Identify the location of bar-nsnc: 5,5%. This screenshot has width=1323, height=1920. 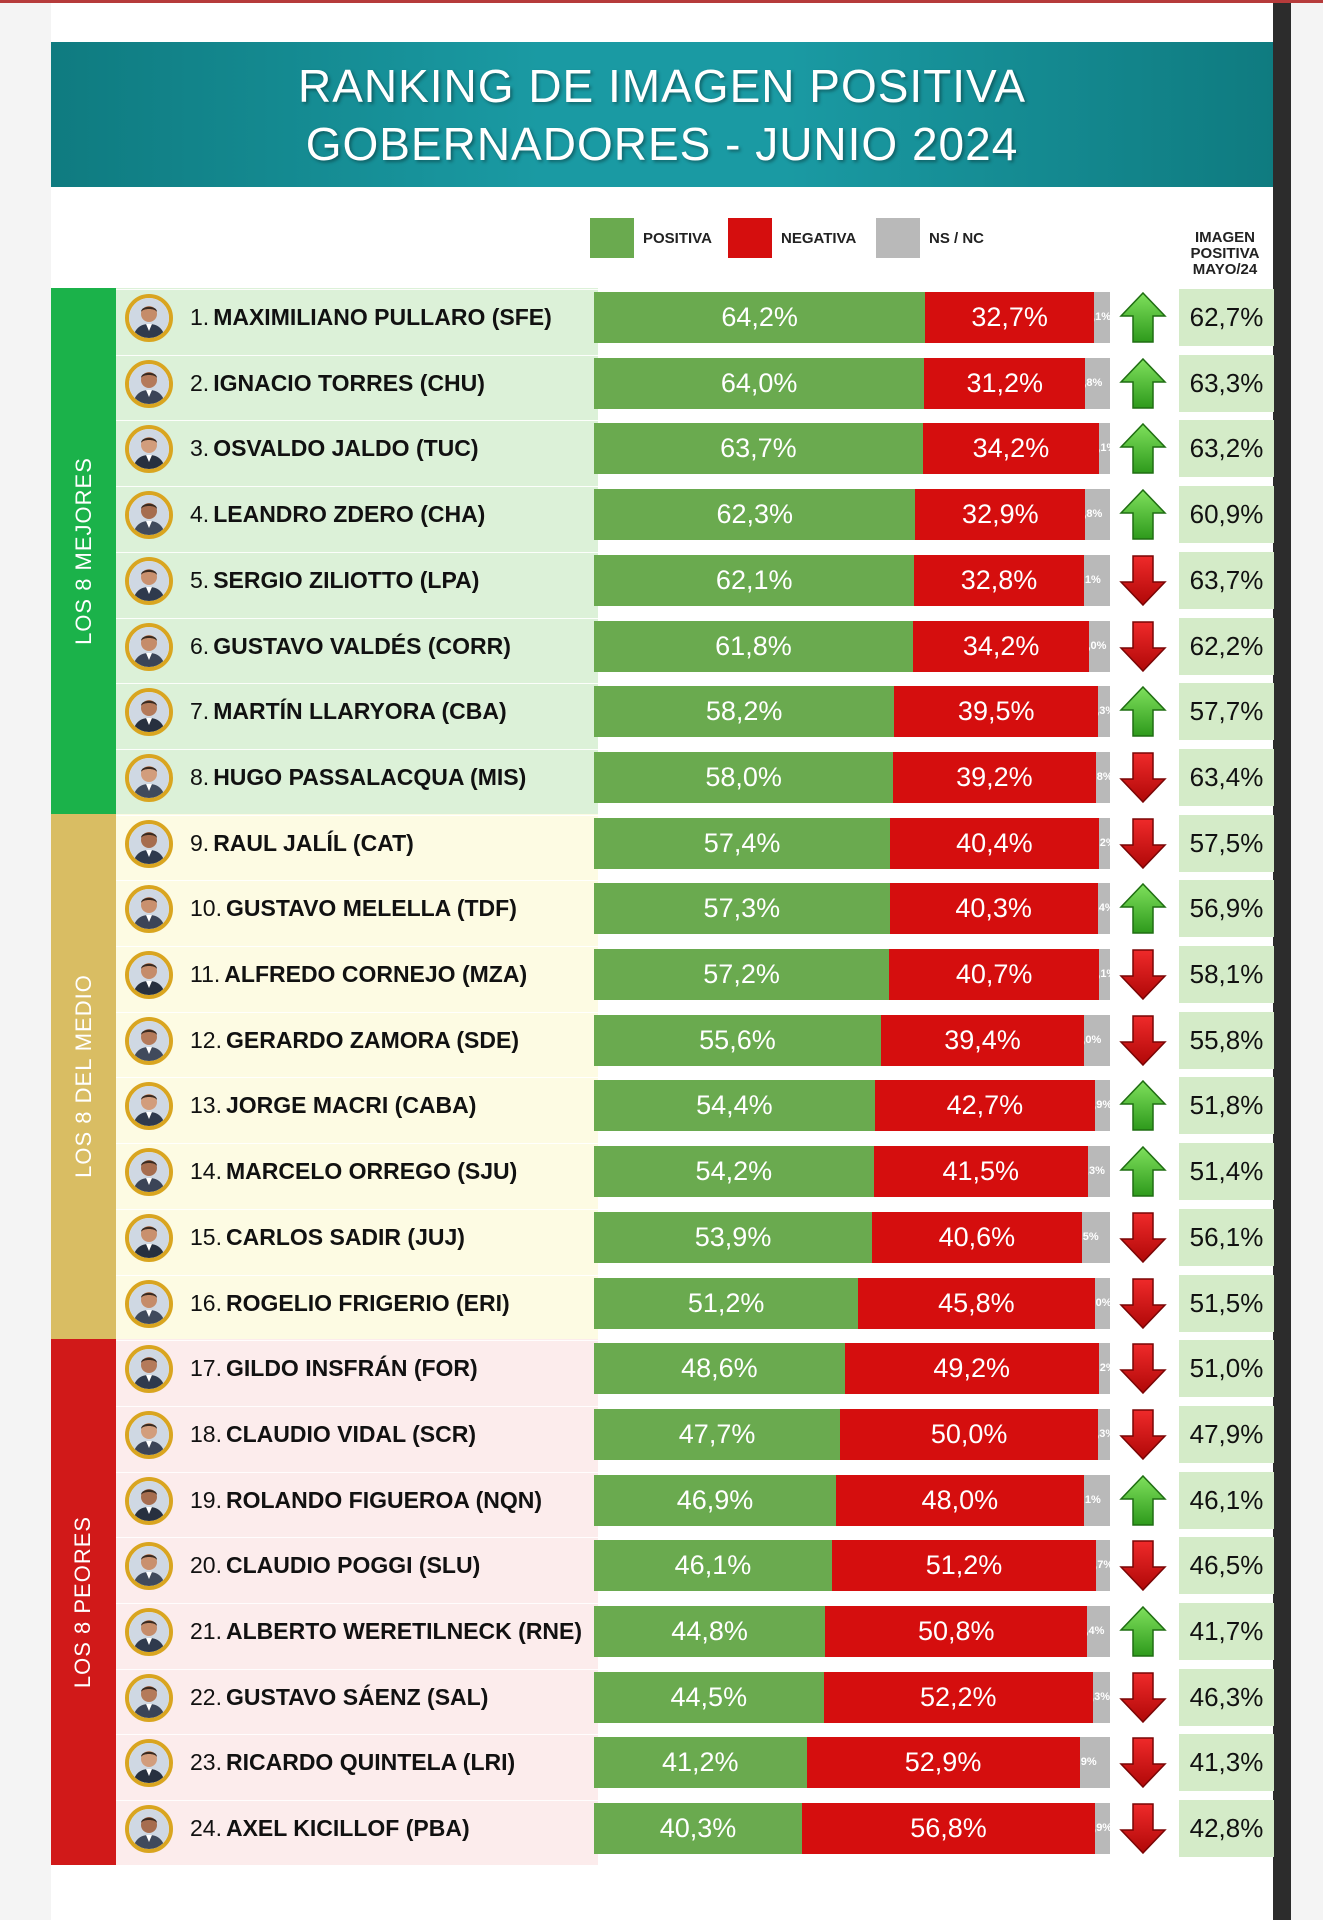
(1095, 1237).